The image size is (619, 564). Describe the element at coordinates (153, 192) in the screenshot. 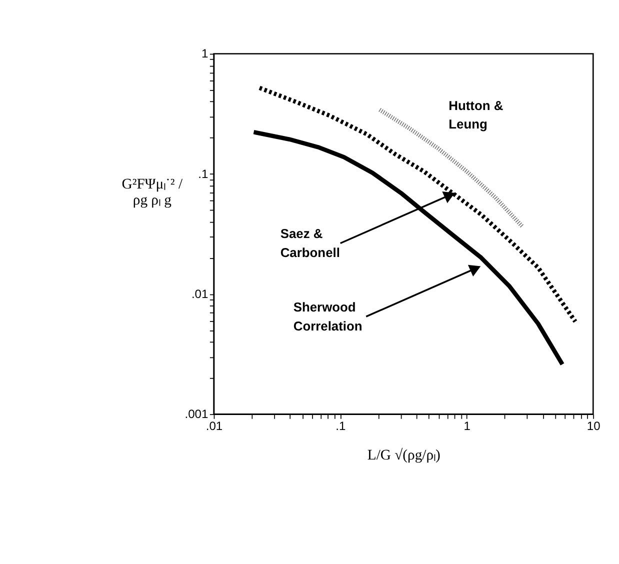

I see `y-axis-title: G²FΨμₗ˙² / ρg ρₗ g` at that location.